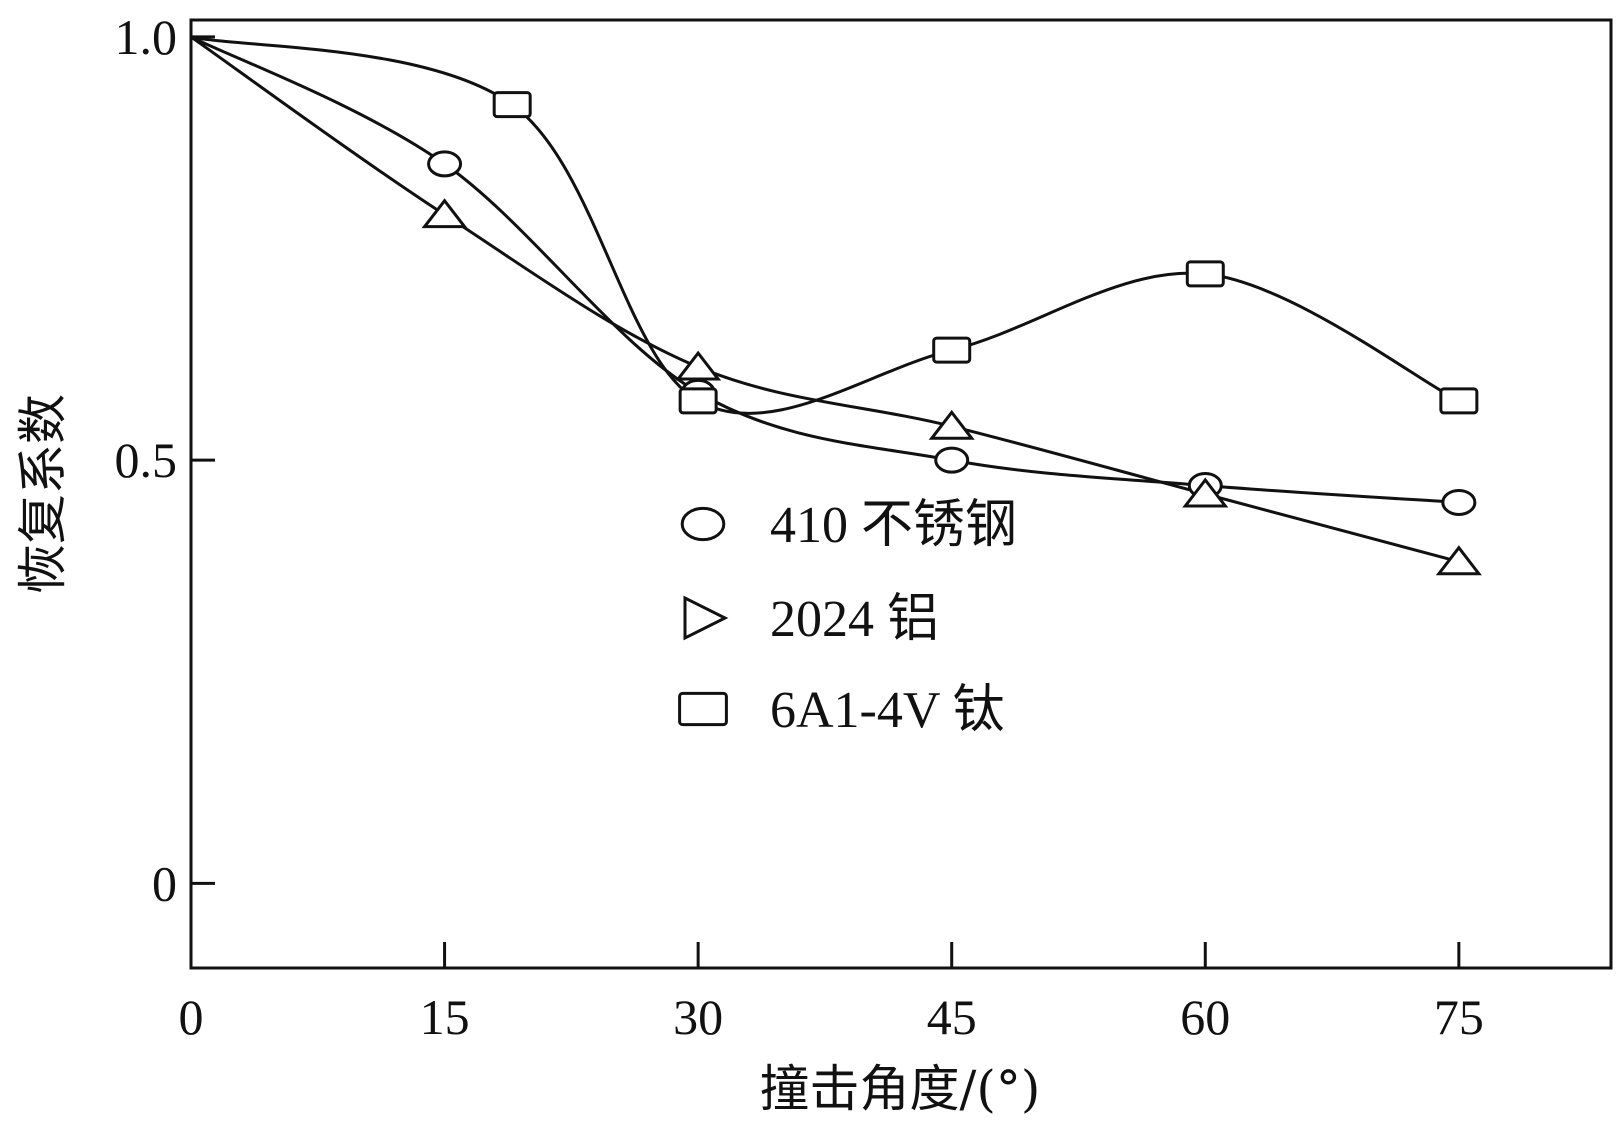 This screenshot has width=1621, height=1125. What do you see at coordinates (854, 619) in the screenshot?
I see `legend-label: 2024 铝` at bounding box center [854, 619].